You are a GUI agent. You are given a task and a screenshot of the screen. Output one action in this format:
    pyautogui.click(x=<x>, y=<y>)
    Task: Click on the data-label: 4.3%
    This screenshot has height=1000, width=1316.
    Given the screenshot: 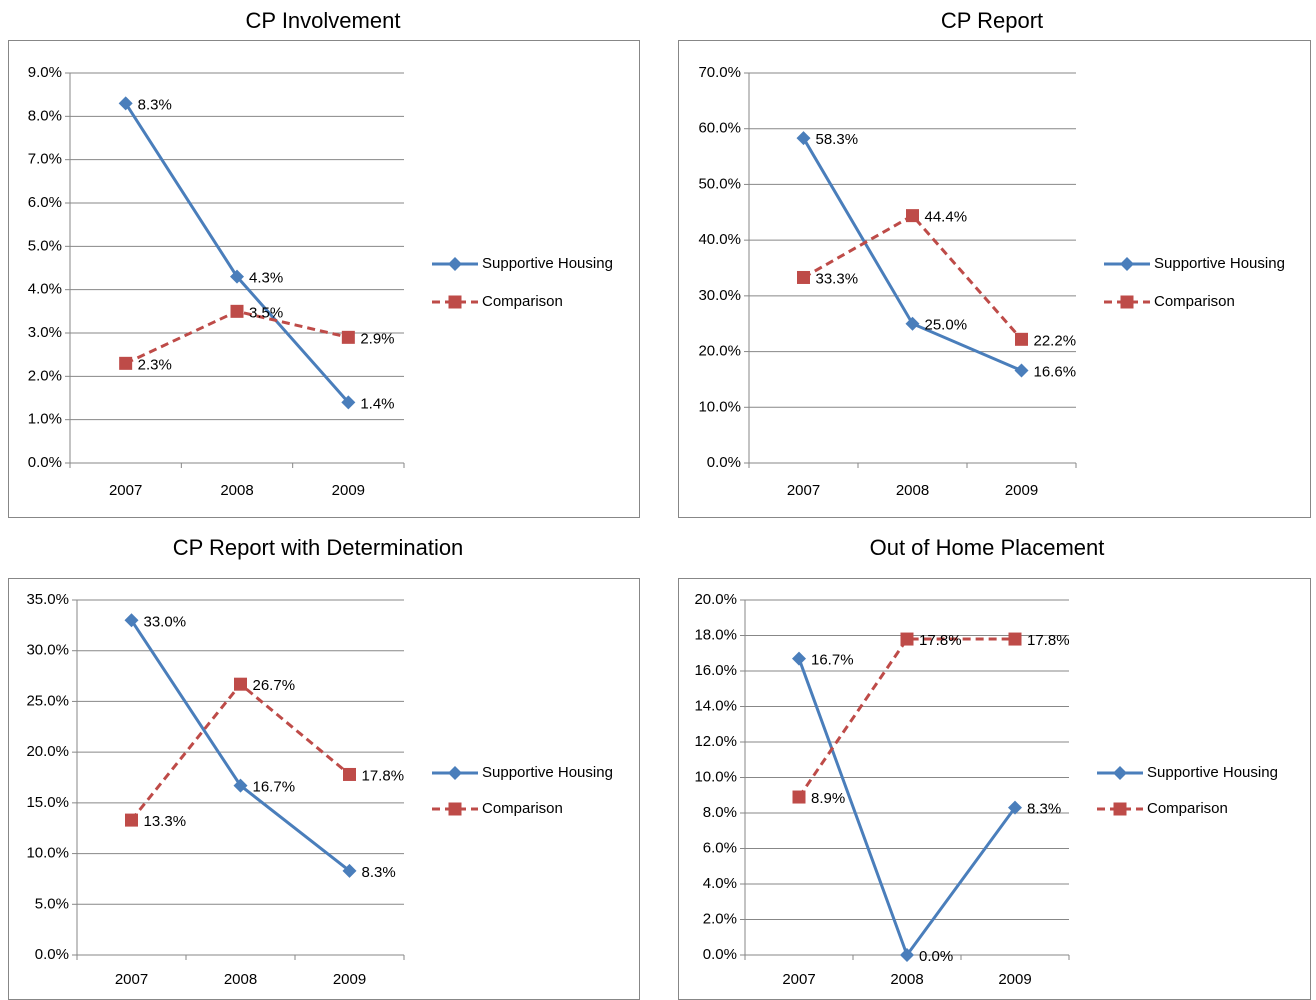 What is the action you would take?
    pyautogui.click(x=266, y=278)
    